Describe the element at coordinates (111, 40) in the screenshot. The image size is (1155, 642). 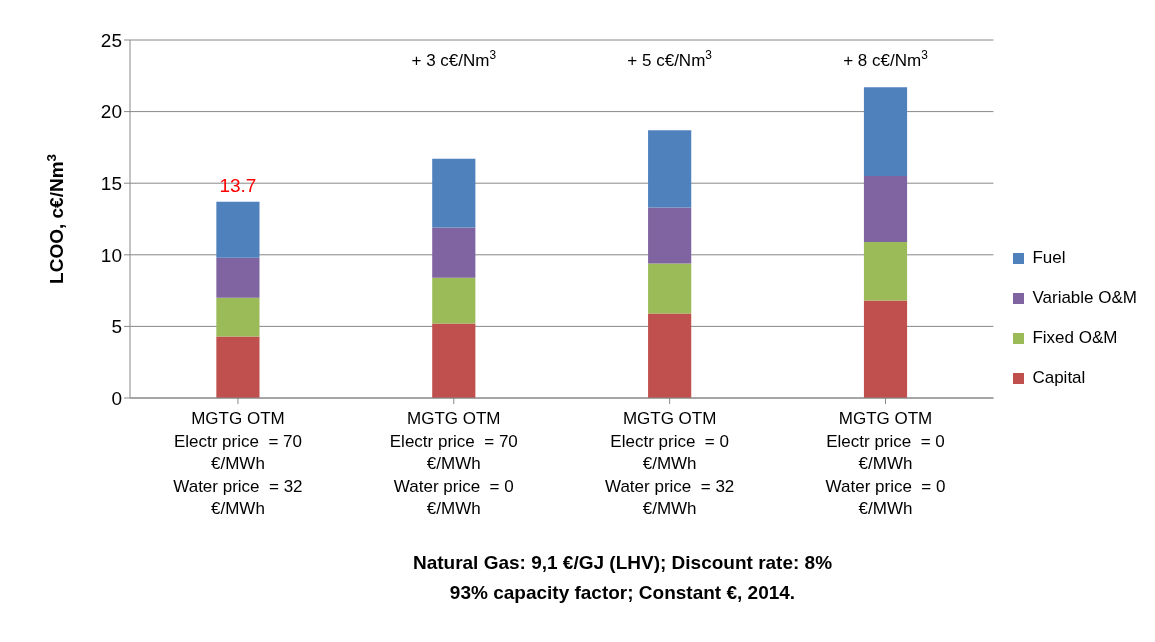
I see `y-tick-label: 25` at that location.